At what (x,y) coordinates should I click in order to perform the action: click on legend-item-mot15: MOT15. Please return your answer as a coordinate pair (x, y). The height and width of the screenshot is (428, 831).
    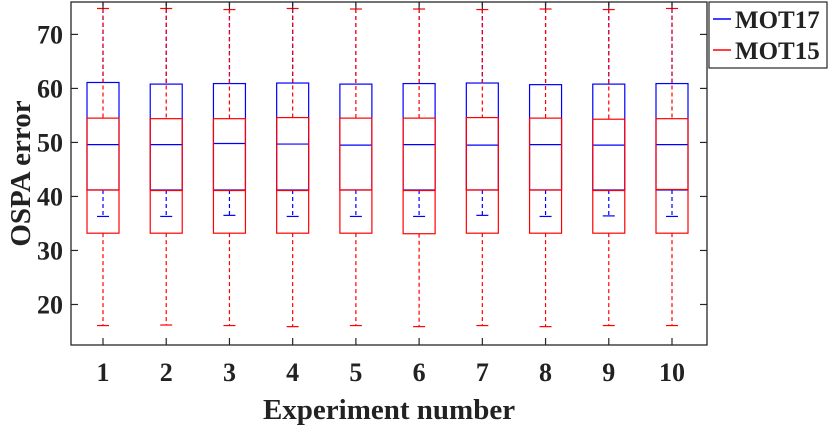
    Looking at the image, I should click on (766, 51).